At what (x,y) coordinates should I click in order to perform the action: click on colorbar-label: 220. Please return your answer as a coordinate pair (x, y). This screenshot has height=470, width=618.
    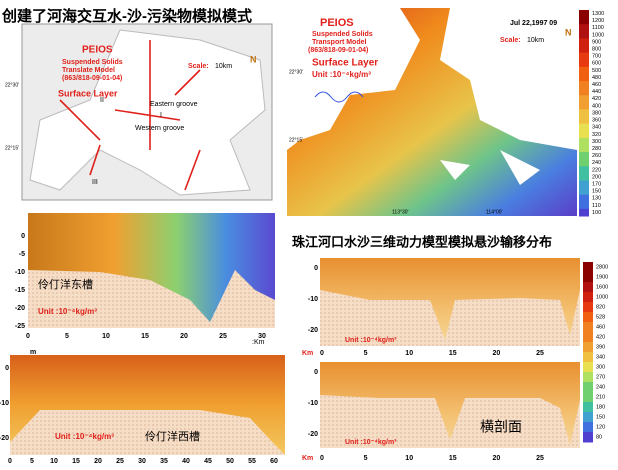
    Looking at the image, I should click on (596, 170).